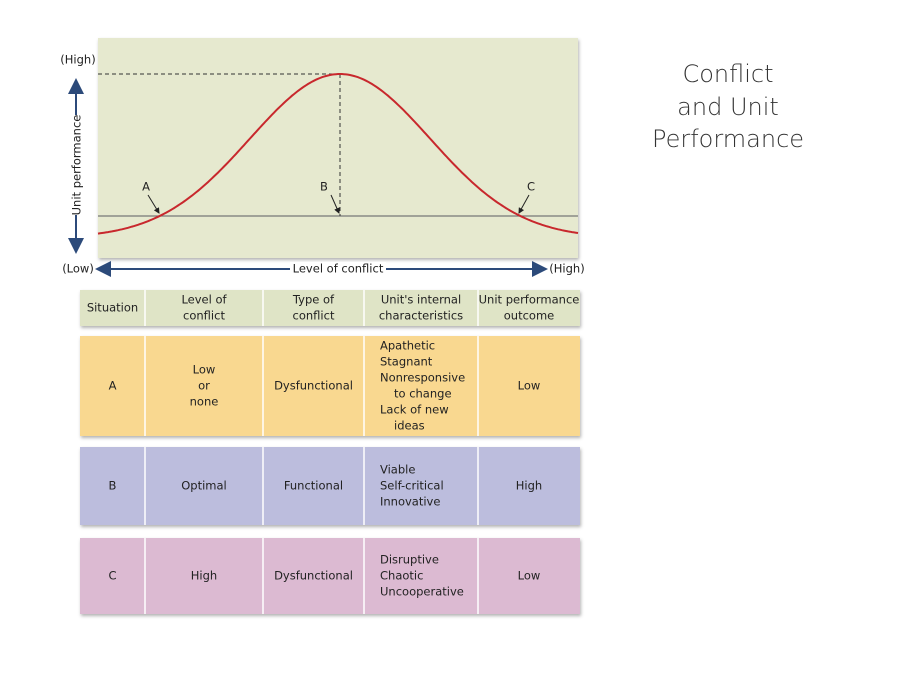 This screenshot has height=675, width=900. What do you see at coordinates (113, 486) in the screenshot?
I see `cell-text: B` at bounding box center [113, 486].